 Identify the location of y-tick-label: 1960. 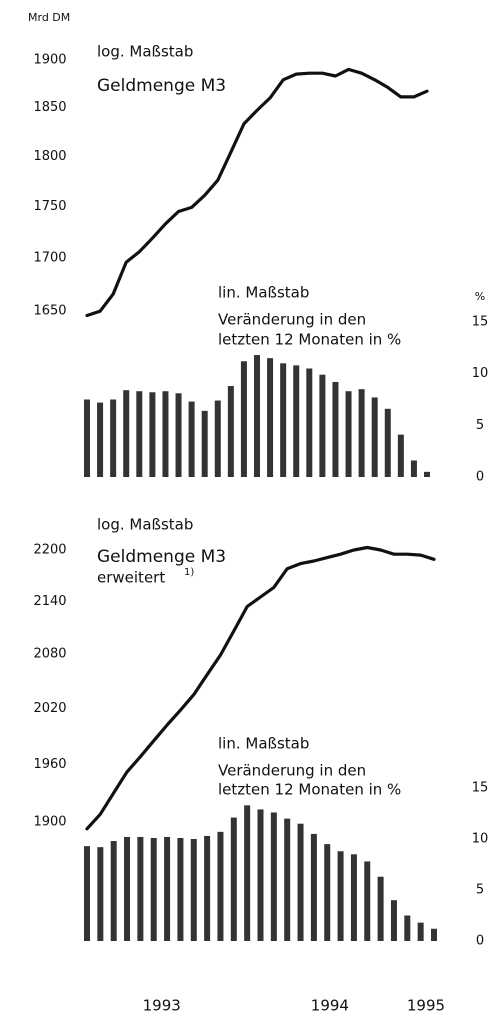
(49, 764).